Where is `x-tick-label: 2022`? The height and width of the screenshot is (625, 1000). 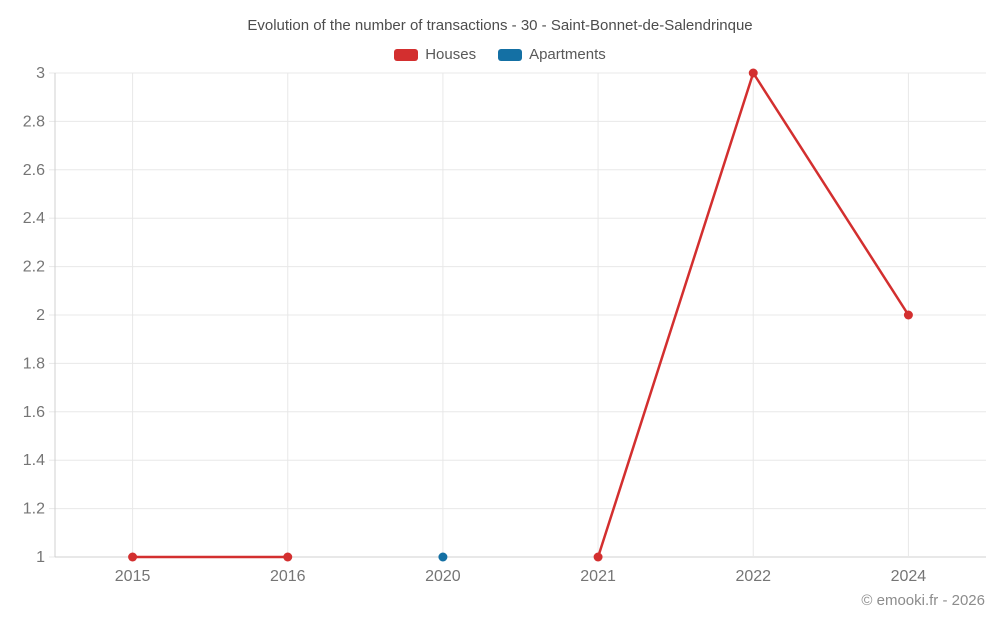
x-tick-label: 2022 is located at coordinates (753, 576).